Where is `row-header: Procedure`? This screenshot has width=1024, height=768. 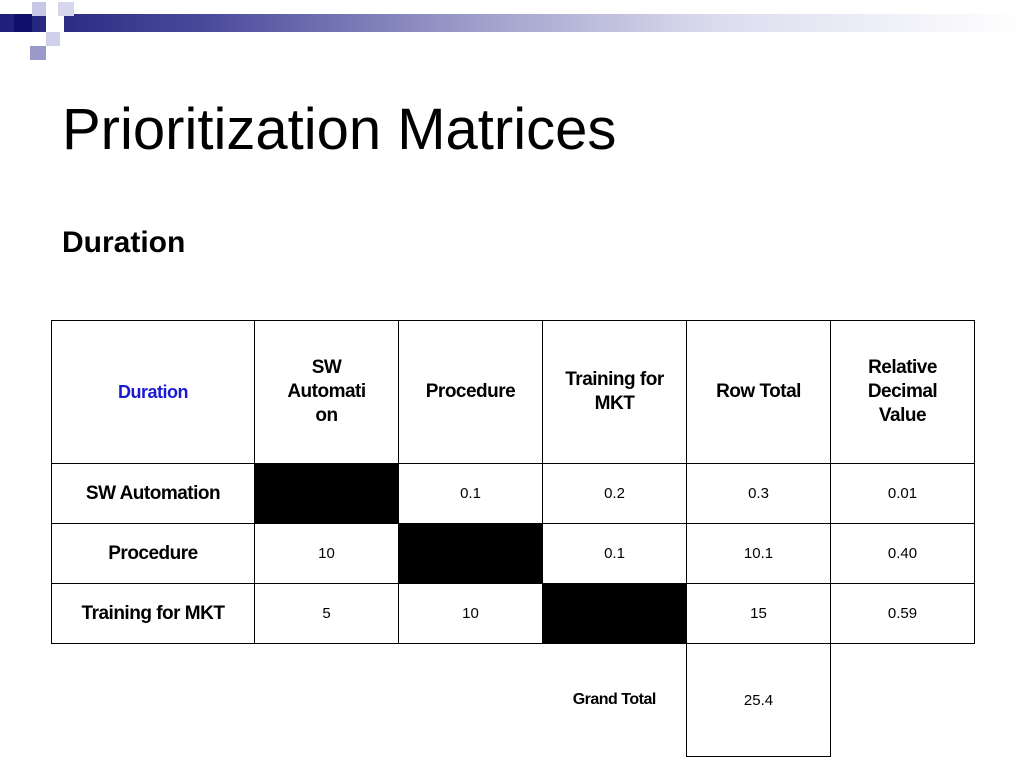
row-header: Procedure is located at coordinates (153, 553).